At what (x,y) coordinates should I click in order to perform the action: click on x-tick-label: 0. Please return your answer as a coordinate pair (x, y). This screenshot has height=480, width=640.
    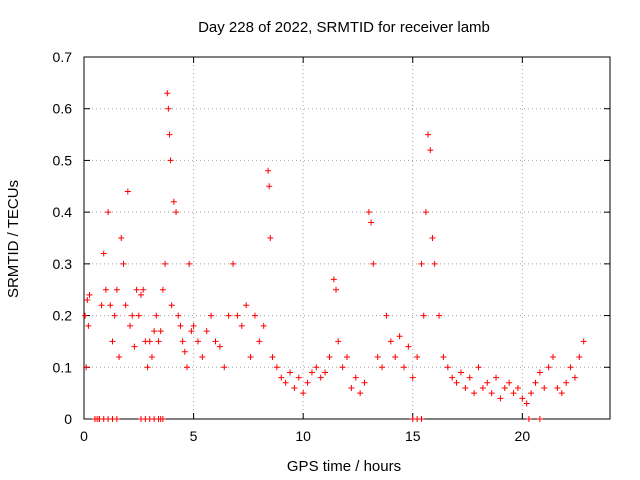
    Looking at the image, I should click on (84, 436).